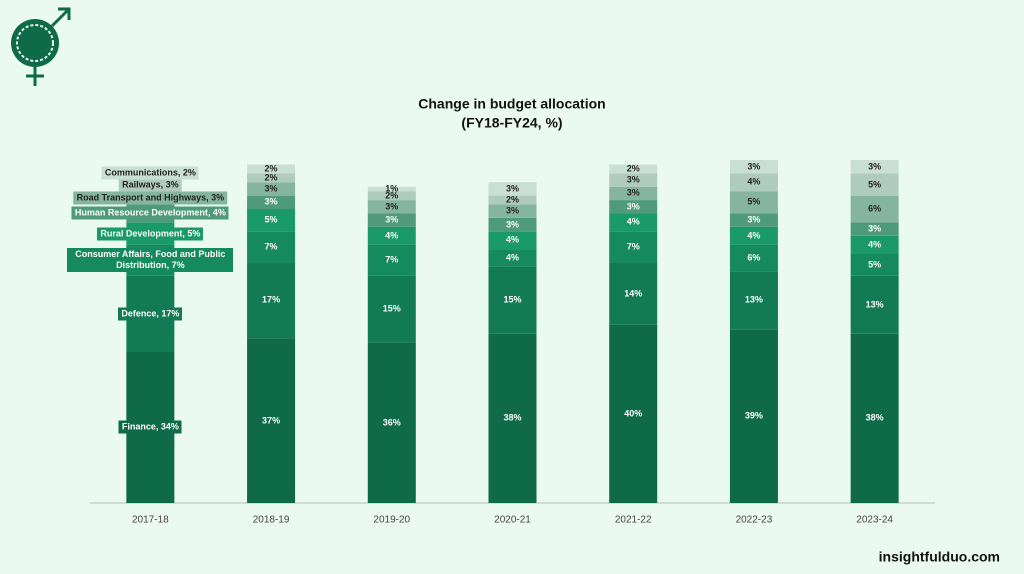 This screenshot has height=574, width=1024. I want to click on chart-title: Change in budget allocation, so click(511, 104).